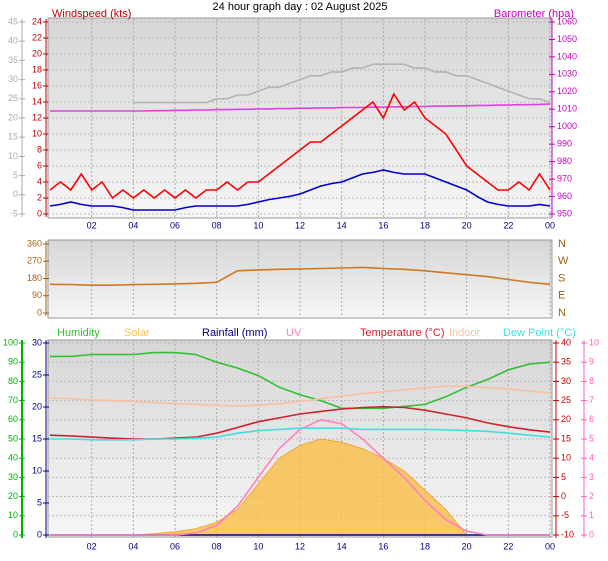 Image resolution: width=608 pixels, height=561 pixels. I want to click on y-tick-label: 60, so click(13, 419).